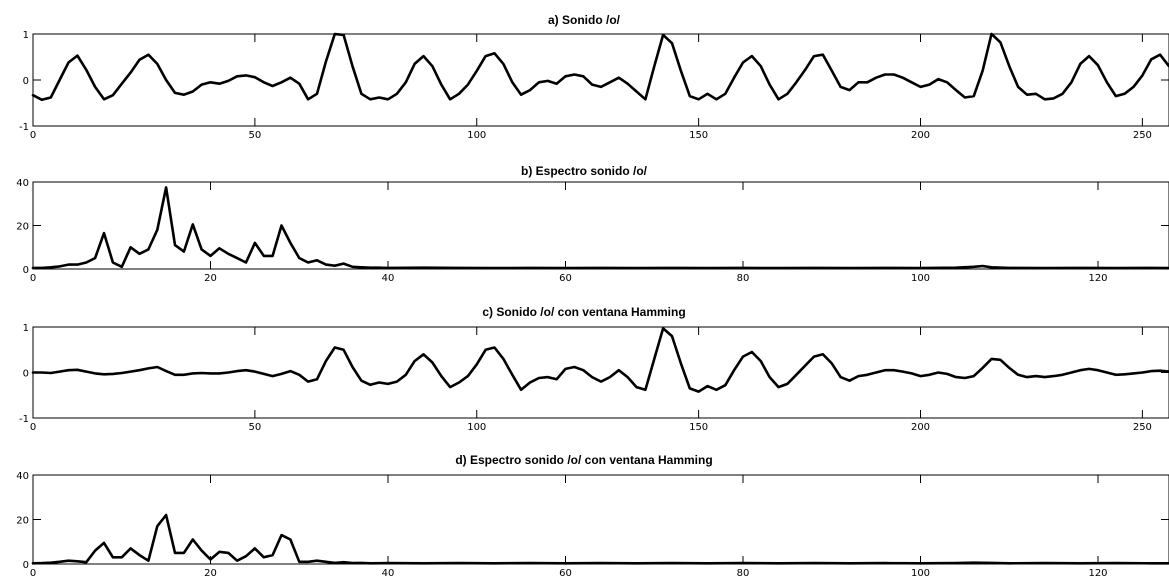 The height and width of the screenshot is (587, 1169). Describe the element at coordinates (584, 171) in the screenshot. I see `panel-b-title: b) Espectro sonido /o/` at that location.